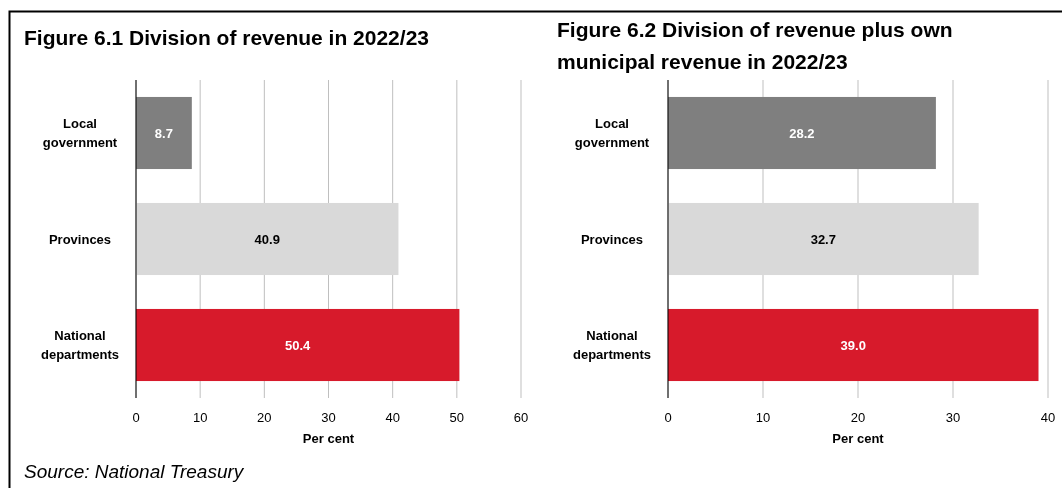  I want to click on data-label: 32.7, so click(823, 239).